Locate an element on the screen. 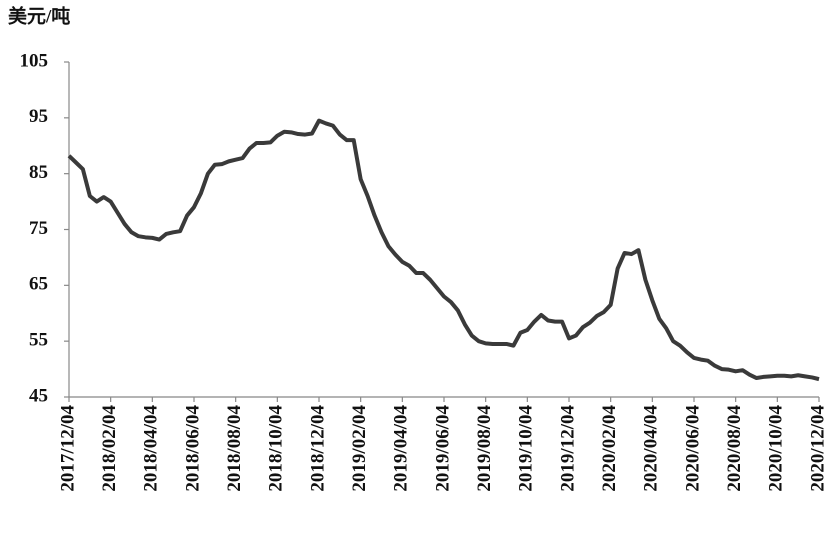 Image resolution: width=837 pixels, height=533 pixels. x-tick-label: 2018/06/04 is located at coordinates (192, 448).